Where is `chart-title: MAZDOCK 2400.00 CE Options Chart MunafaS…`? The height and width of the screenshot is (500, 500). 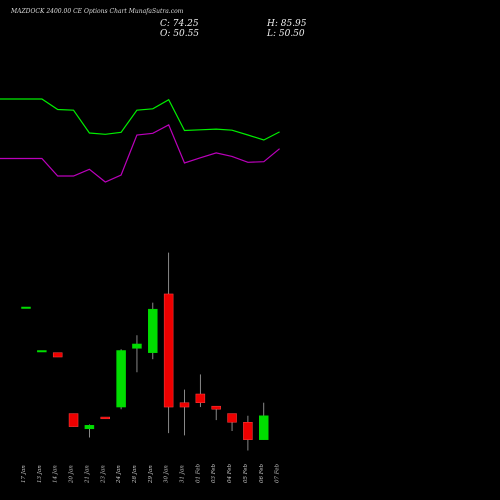
chart-title: MAZDOCK 2400.00 CE Options Chart MunafaS… is located at coordinates (97, 11).